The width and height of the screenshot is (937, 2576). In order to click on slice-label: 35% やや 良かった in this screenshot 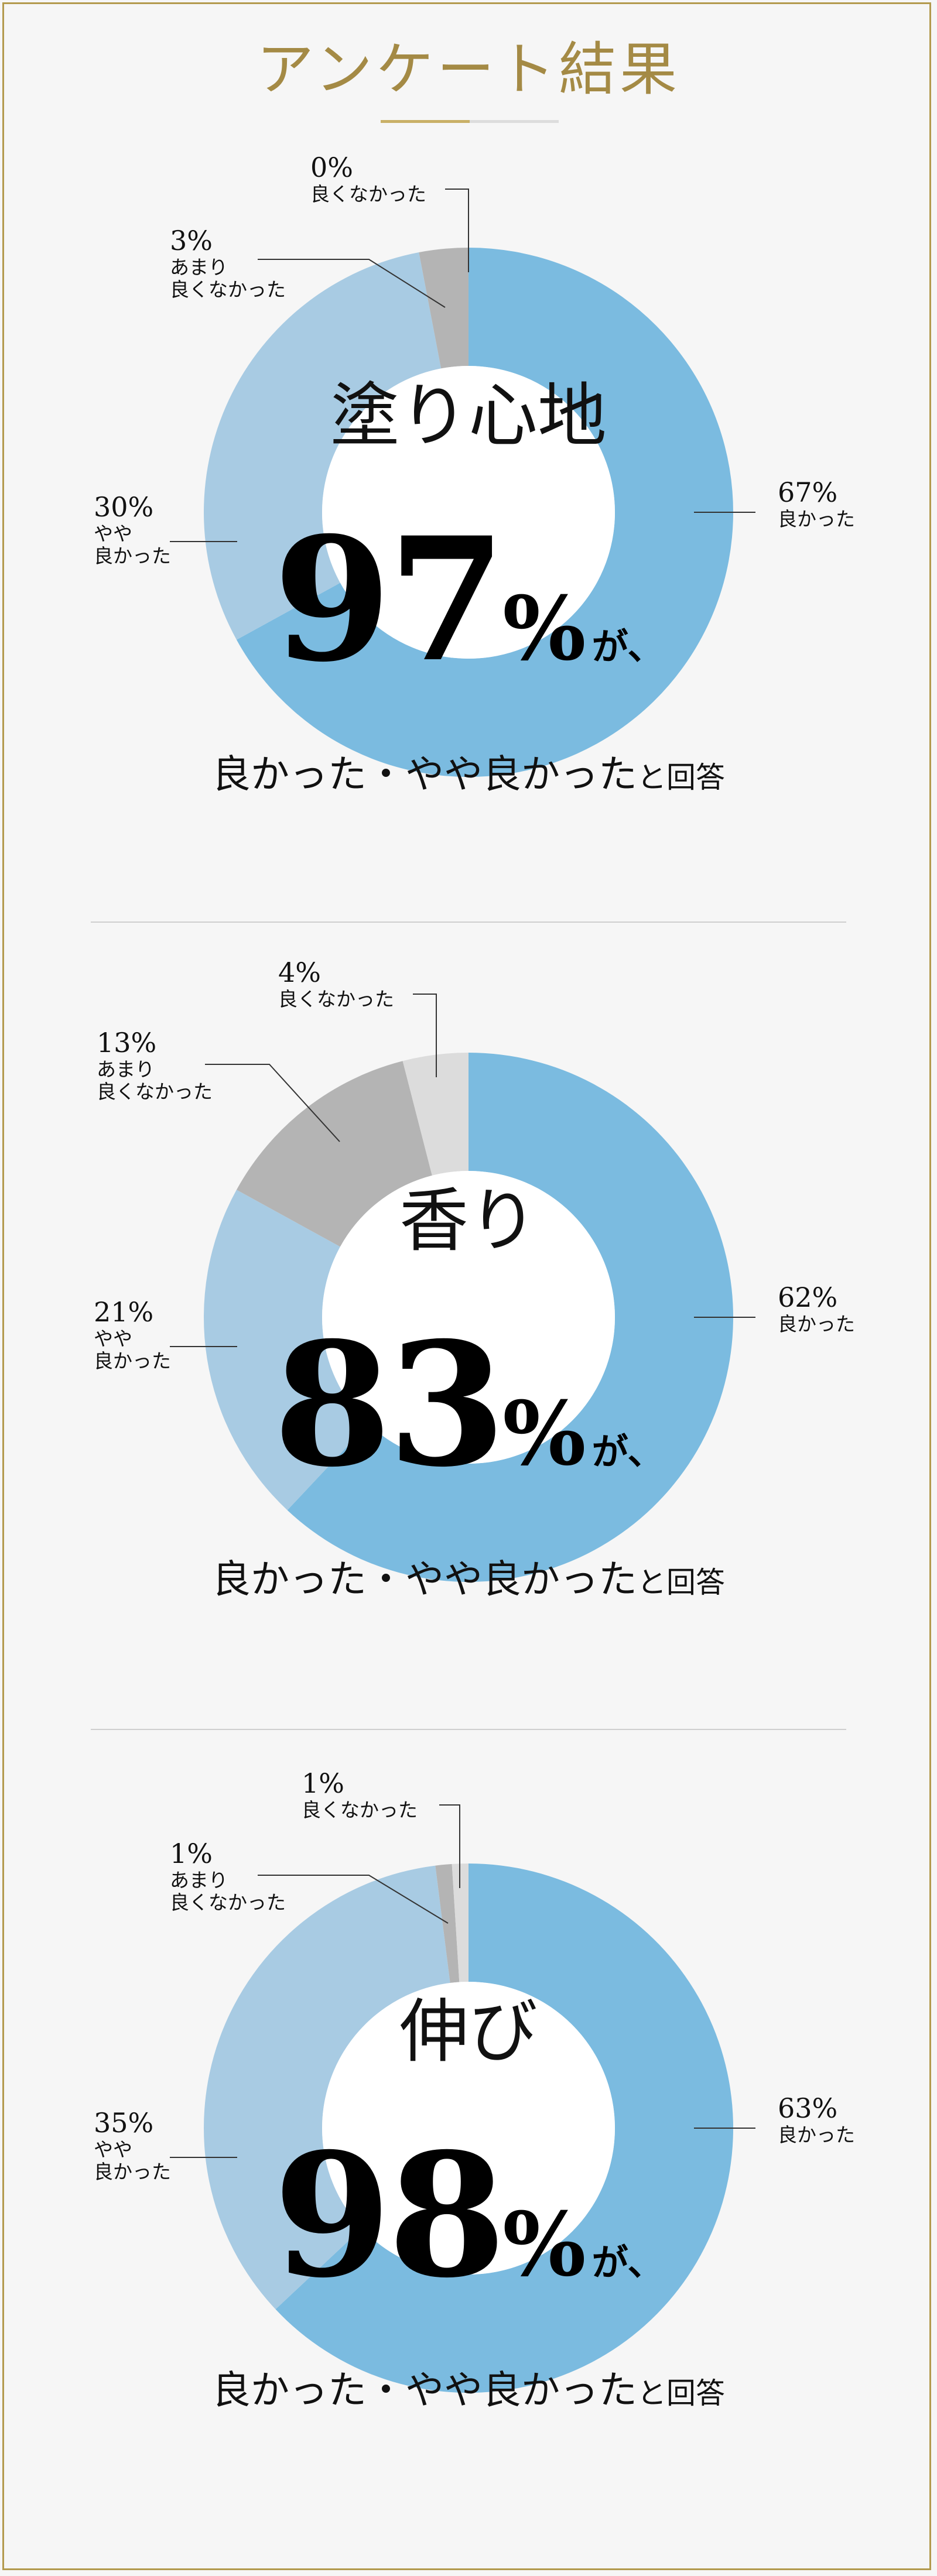, I will do `click(132, 2145)`.